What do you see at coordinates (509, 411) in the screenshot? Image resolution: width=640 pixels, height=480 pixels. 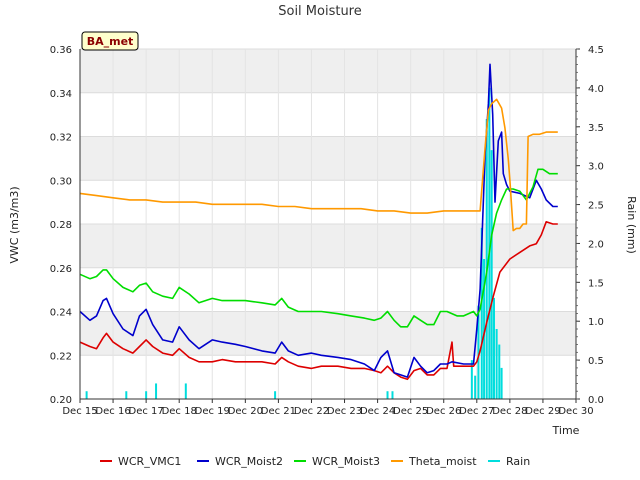 I see `x-tick-label: Dec 28` at bounding box center [509, 411].